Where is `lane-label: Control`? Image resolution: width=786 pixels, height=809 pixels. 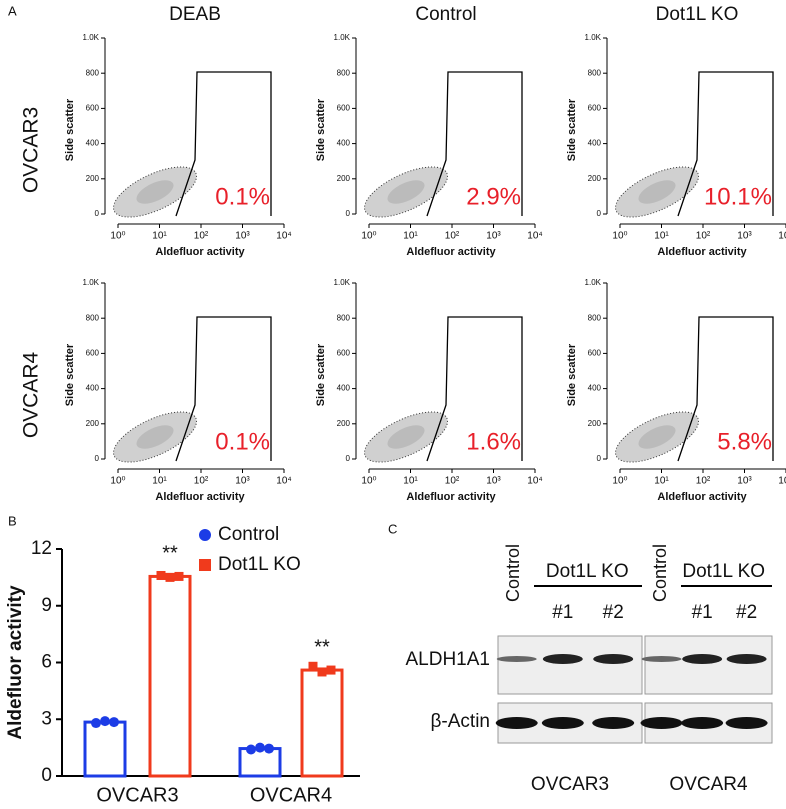
lane-label: Control is located at coordinates (660, 573).